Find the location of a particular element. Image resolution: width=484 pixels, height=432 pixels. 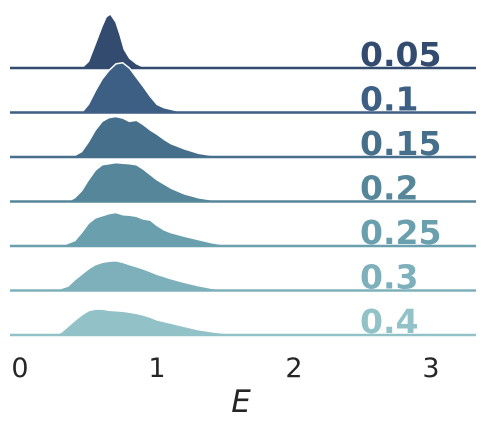

x-tick-label-0: 0 is located at coordinates (19, 368).